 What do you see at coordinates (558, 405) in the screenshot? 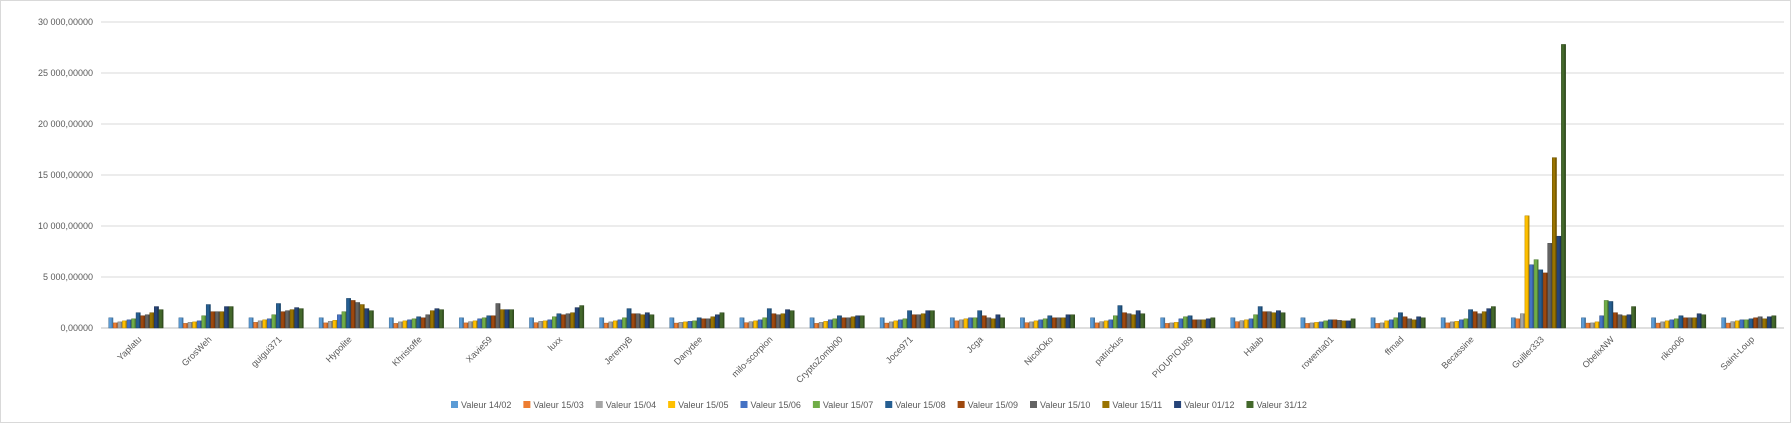
I see `legend-label: Valeur 15/03` at bounding box center [558, 405].